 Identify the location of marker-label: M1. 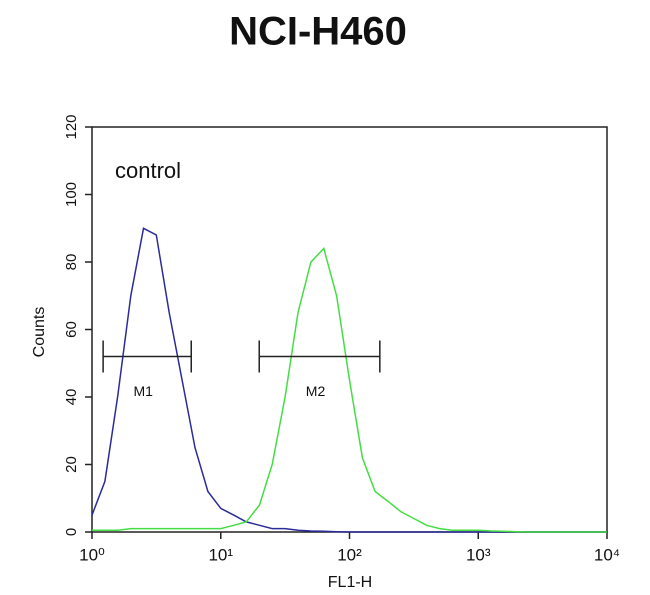
(143, 391).